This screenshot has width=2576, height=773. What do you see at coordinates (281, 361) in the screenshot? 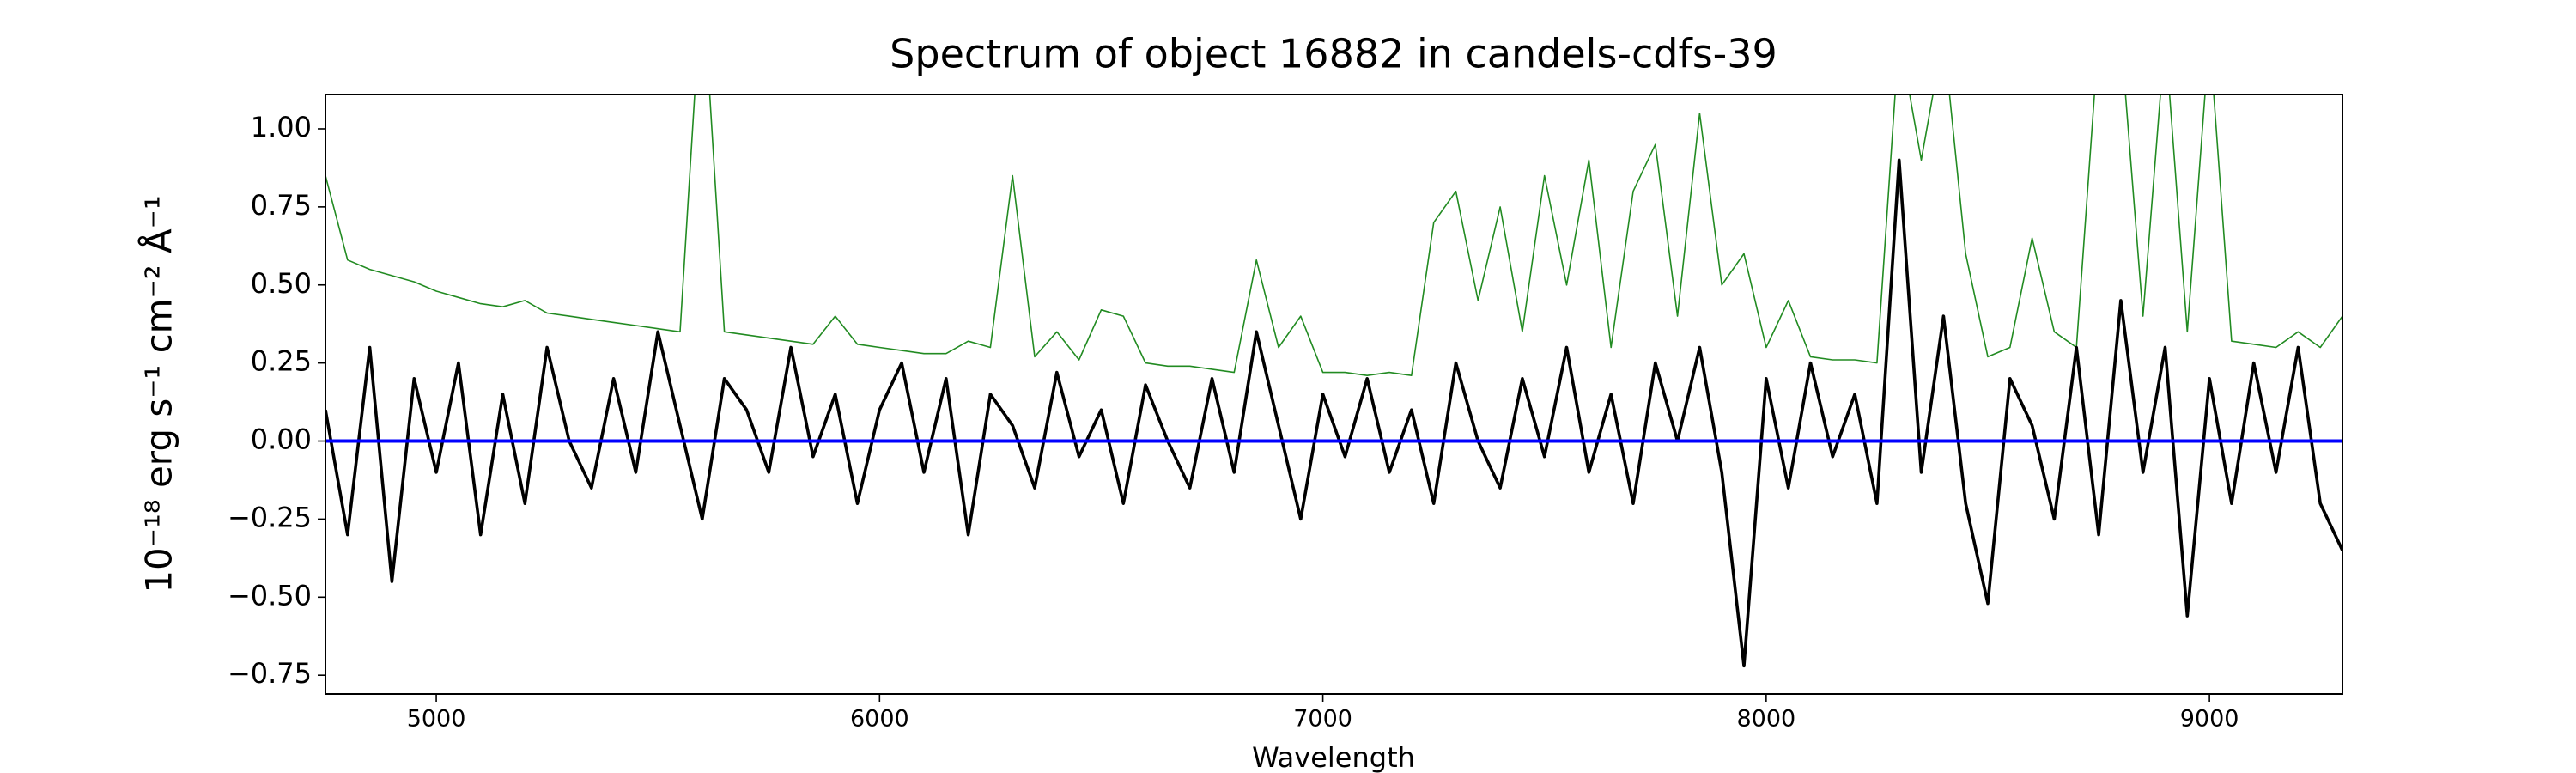
I see `y-tick-label: 0.25` at bounding box center [281, 361].